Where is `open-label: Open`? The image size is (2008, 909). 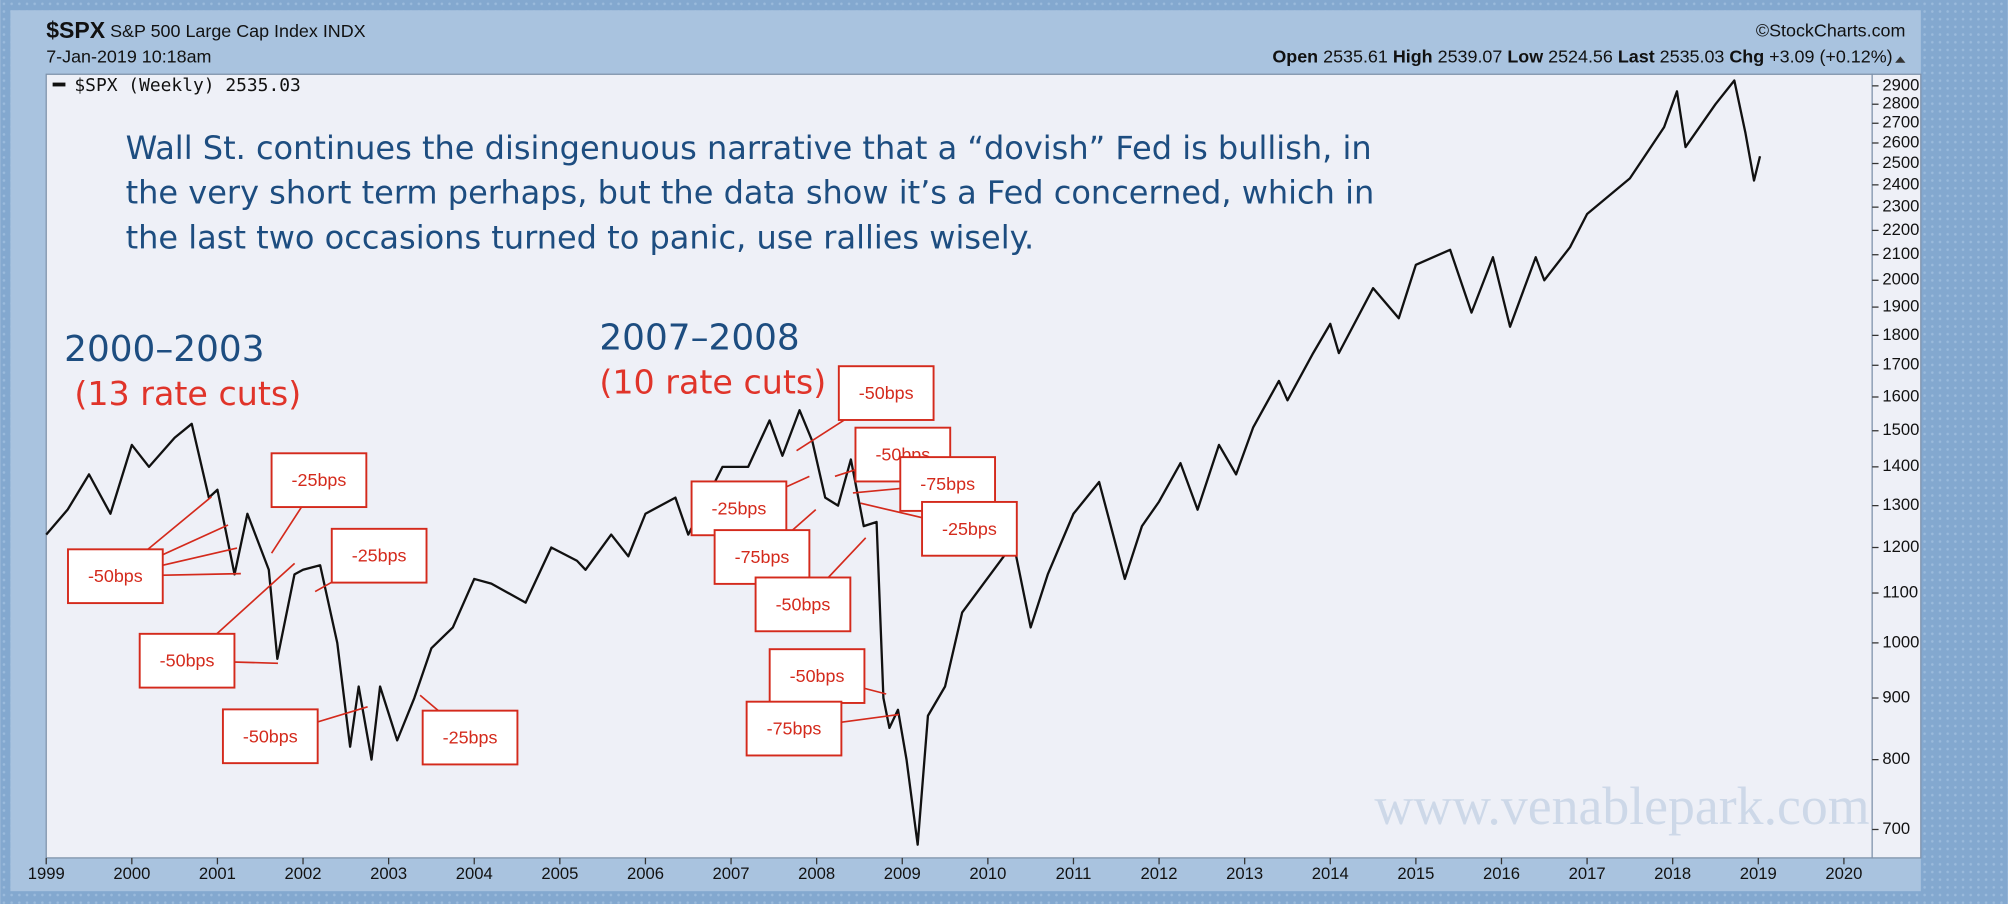
open-label: Open is located at coordinates (1295, 56).